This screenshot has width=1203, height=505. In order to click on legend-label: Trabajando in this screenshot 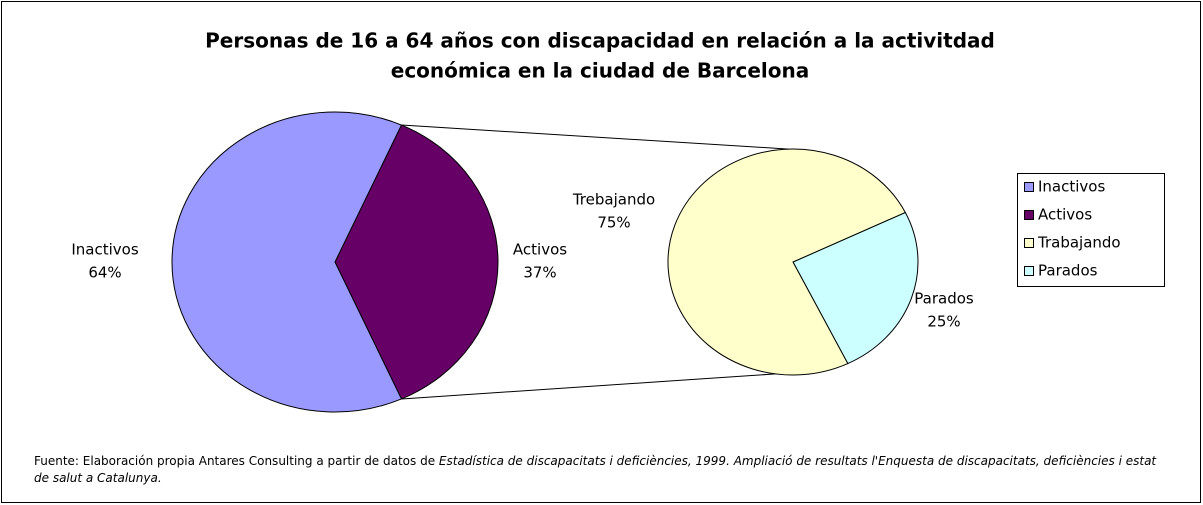, I will do `click(1079, 243)`.